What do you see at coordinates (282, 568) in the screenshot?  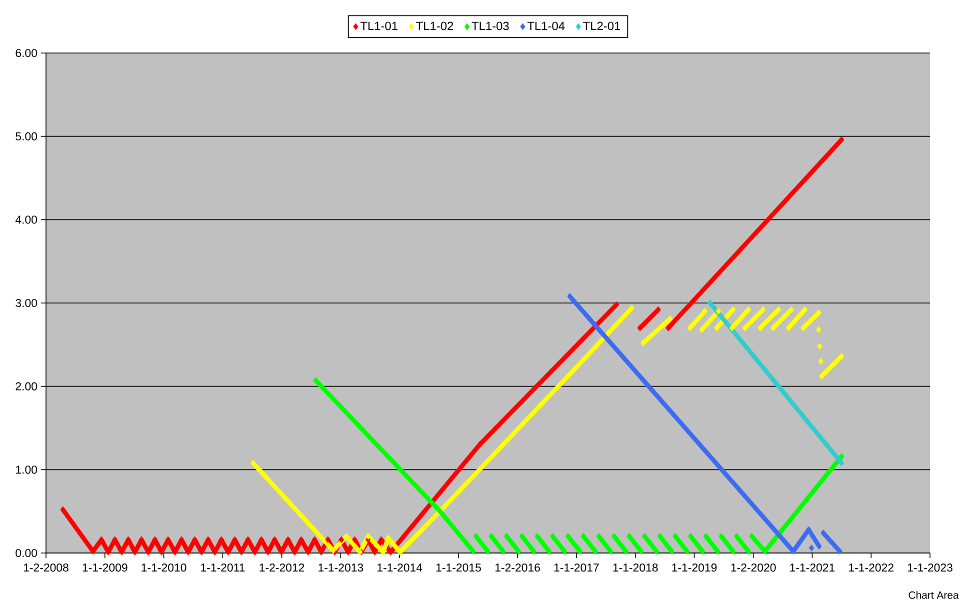 I see `x-tick-label: 1-2-2012` at bounding box center [282, 568].